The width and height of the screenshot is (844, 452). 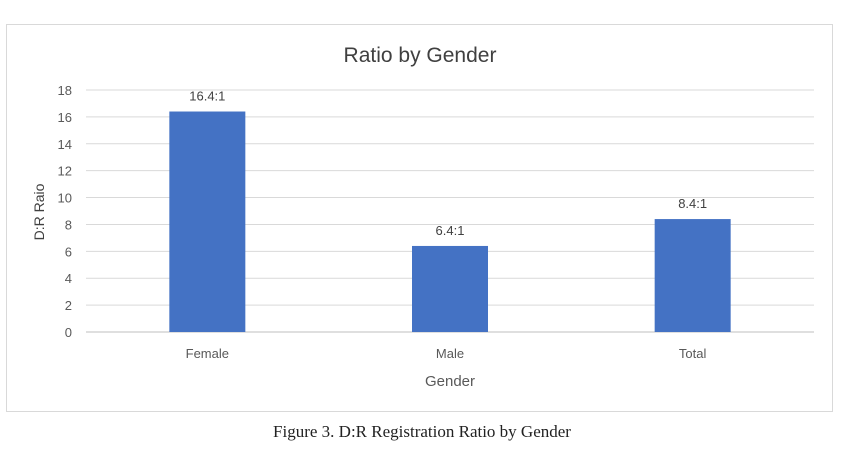 What do you see at coordinates (693, 353) in the screenshot?
I see `x-tick-label: Total` at bounding box center [693, 353].